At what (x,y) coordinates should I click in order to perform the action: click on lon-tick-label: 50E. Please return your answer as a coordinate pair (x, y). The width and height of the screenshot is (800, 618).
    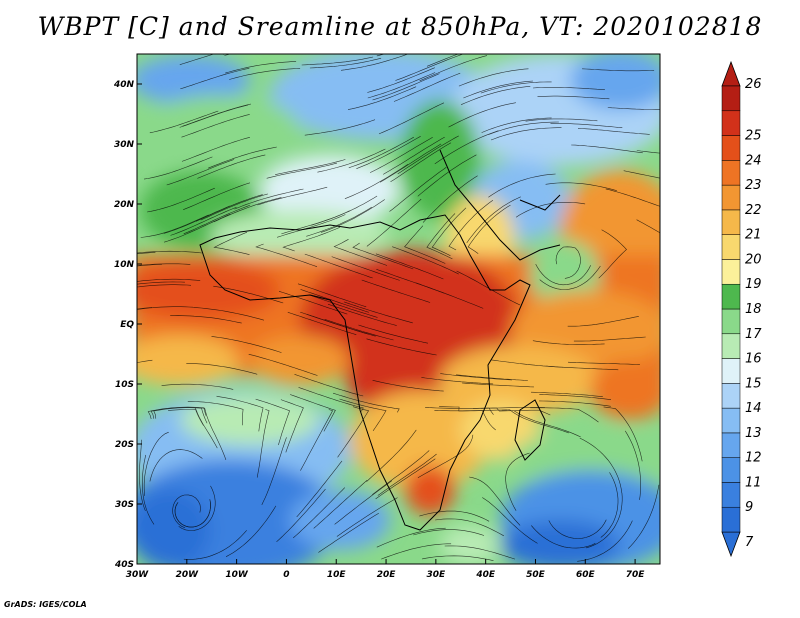
    Looking at the image, I should click on (536, 575).